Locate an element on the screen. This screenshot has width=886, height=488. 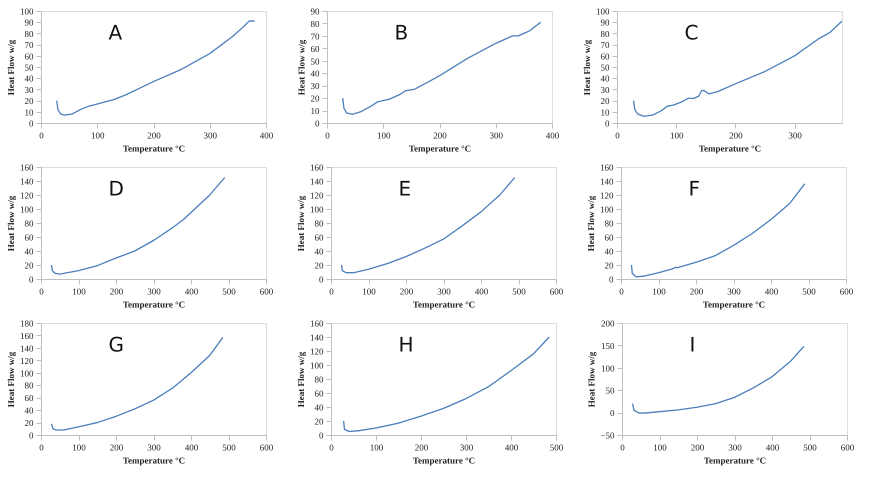
y-tick-label: 30 is located at coordinates (605, 89).